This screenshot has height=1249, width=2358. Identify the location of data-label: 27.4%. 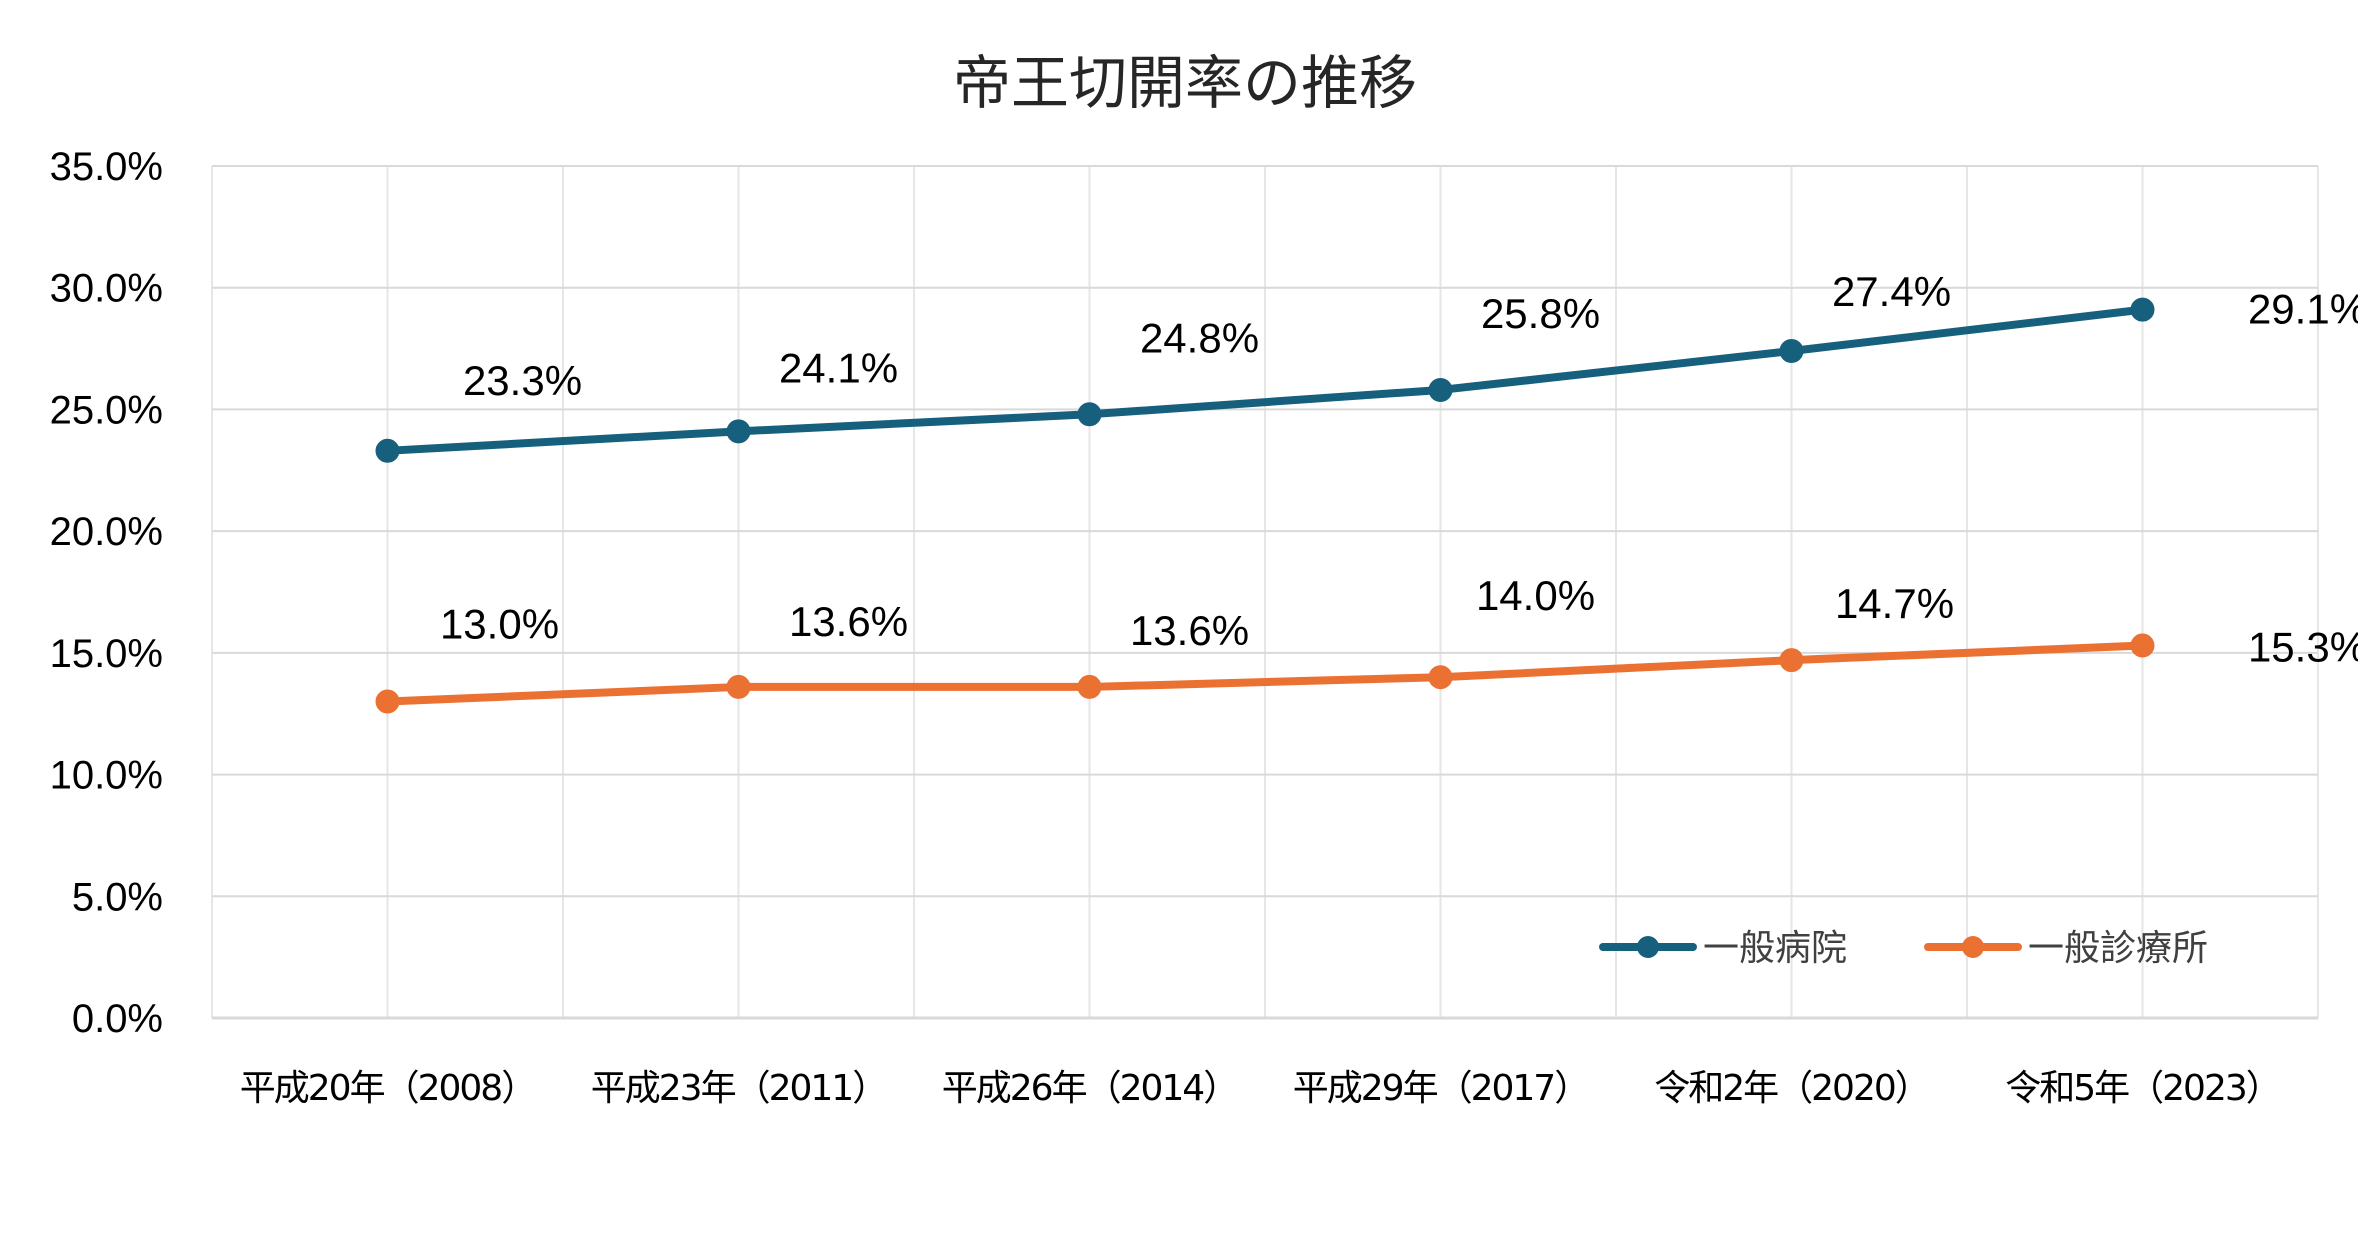
(1891, 291).